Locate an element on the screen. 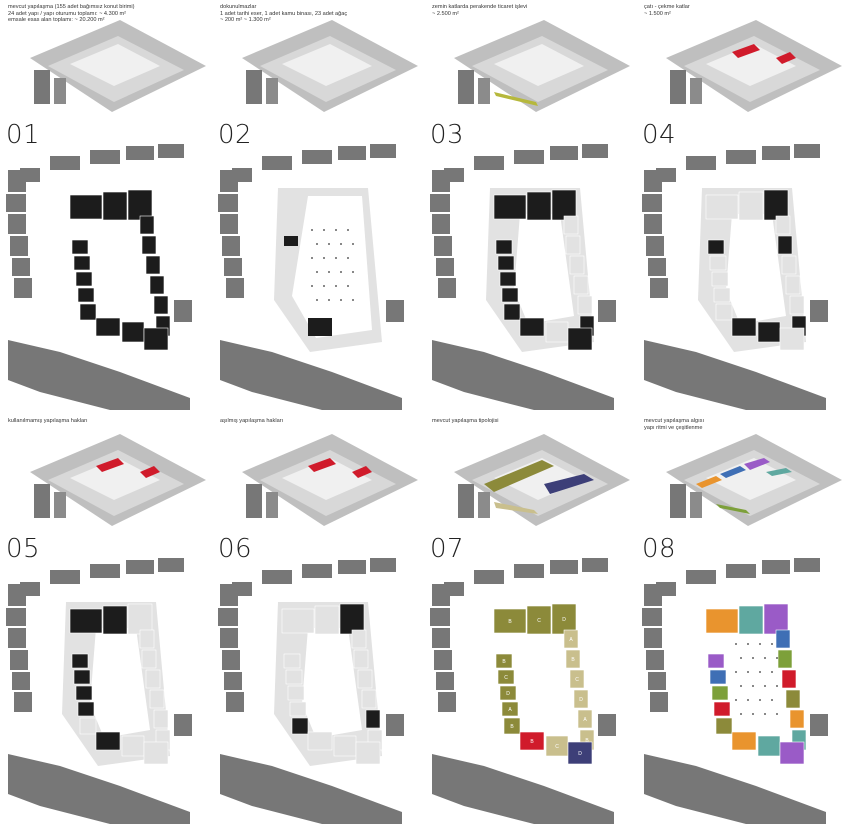 This screenshot has width=848, height=829. courtyard-open is located at coordinates (120, 683).